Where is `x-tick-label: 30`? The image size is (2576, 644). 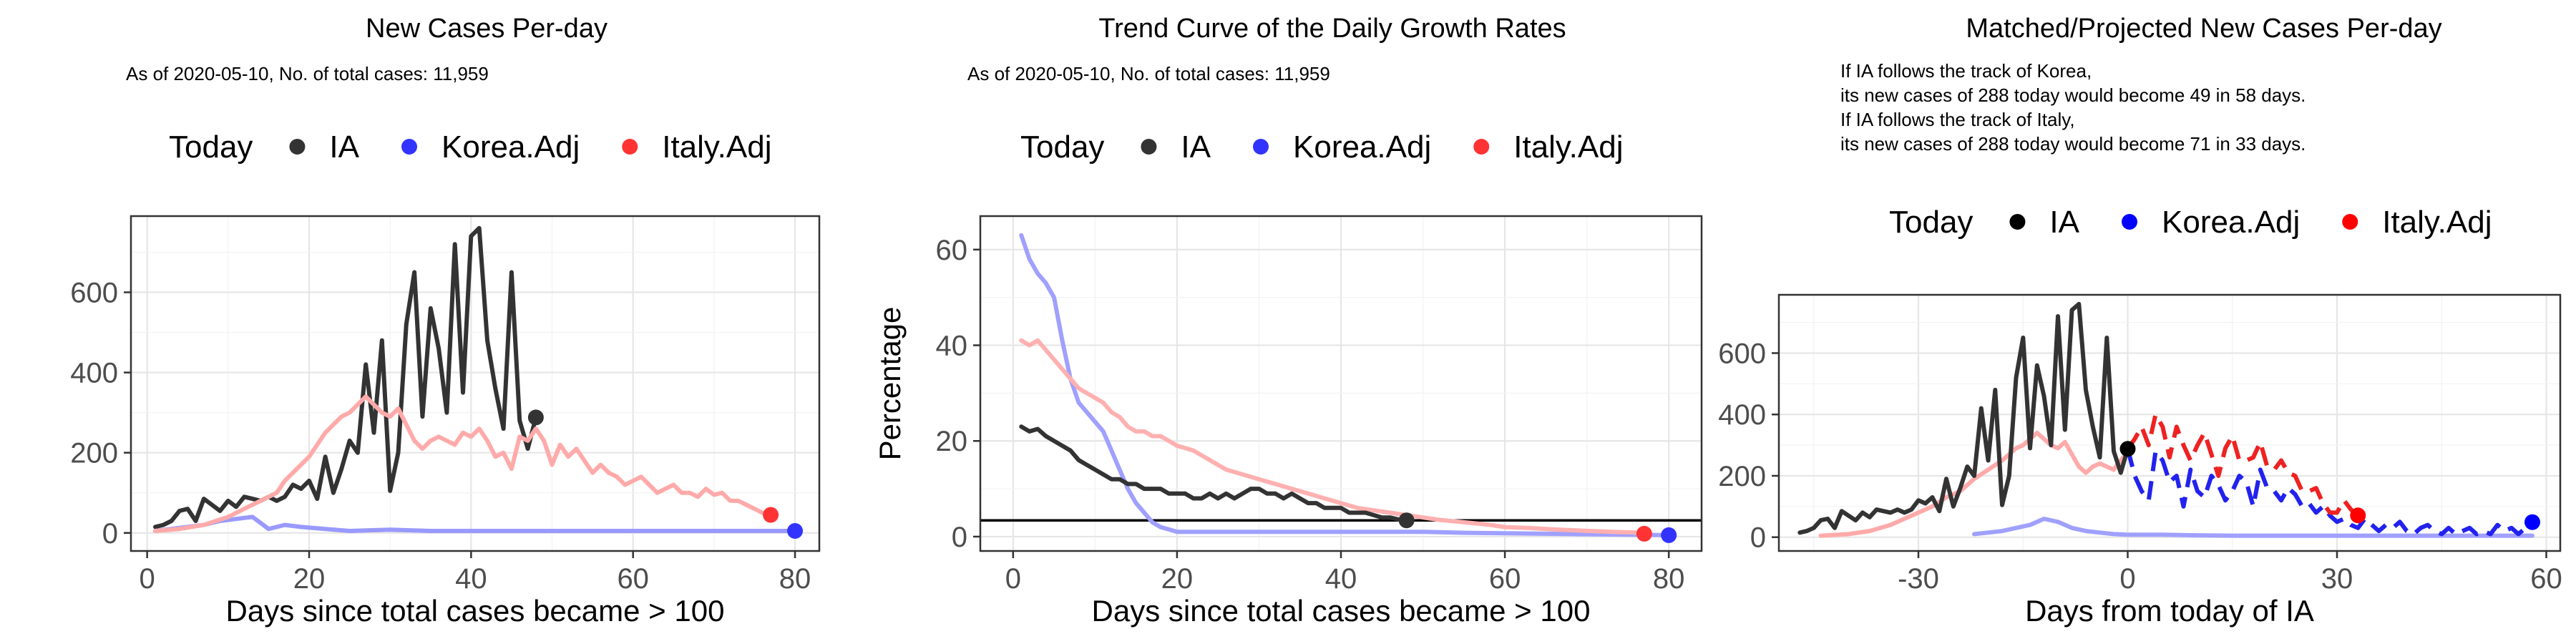 x-tick-label: 30 is located at coordinates (2337, 579).